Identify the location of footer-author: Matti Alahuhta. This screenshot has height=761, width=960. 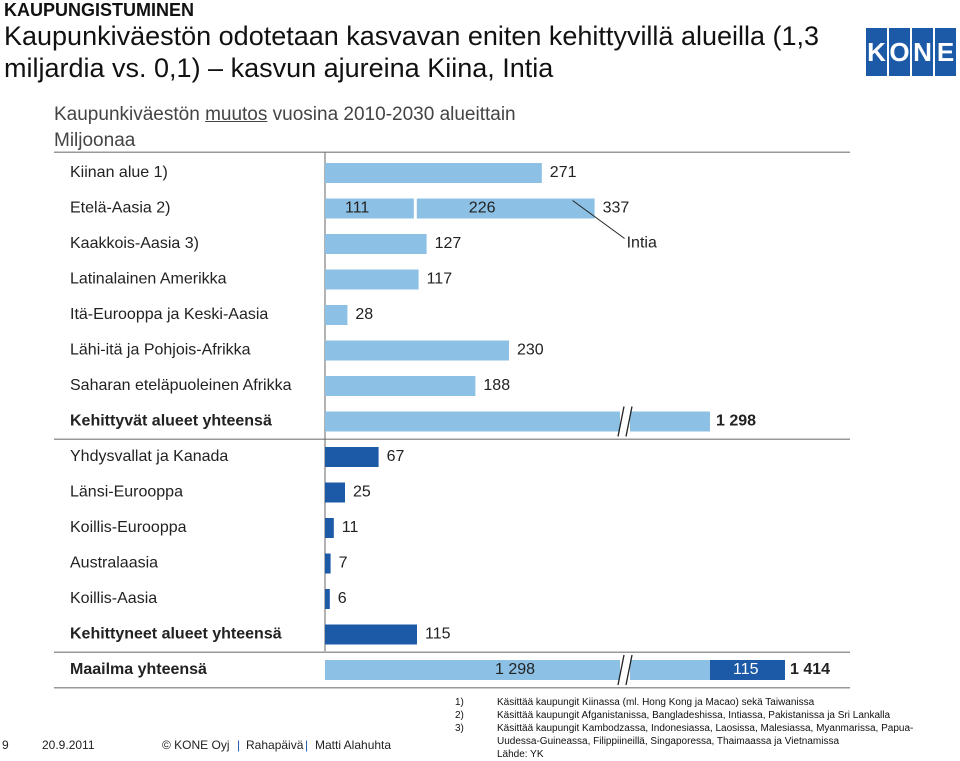
(353, 745).